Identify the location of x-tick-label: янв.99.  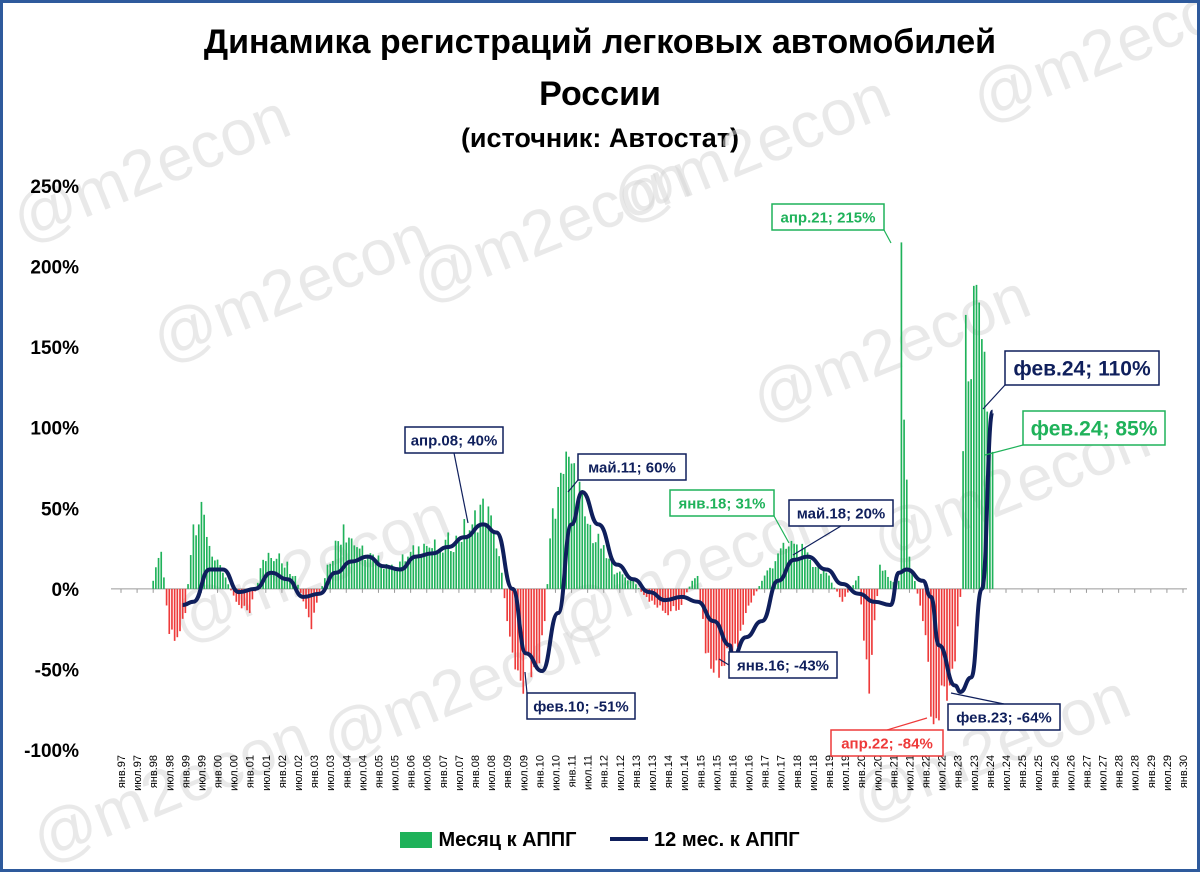
(186, 771).